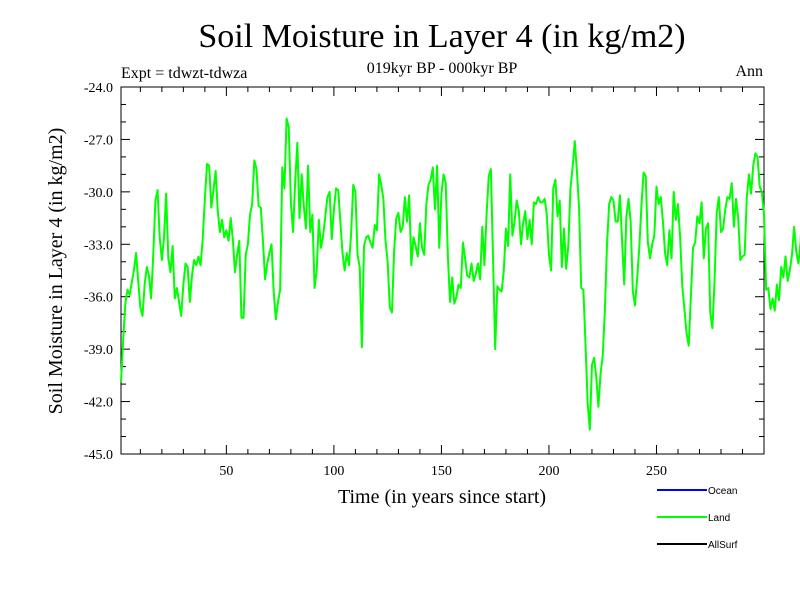 Image resolution: width=800 pixels, height=600 pixels. I want to click on y-tick-label: -42.0, so click(98, 403).